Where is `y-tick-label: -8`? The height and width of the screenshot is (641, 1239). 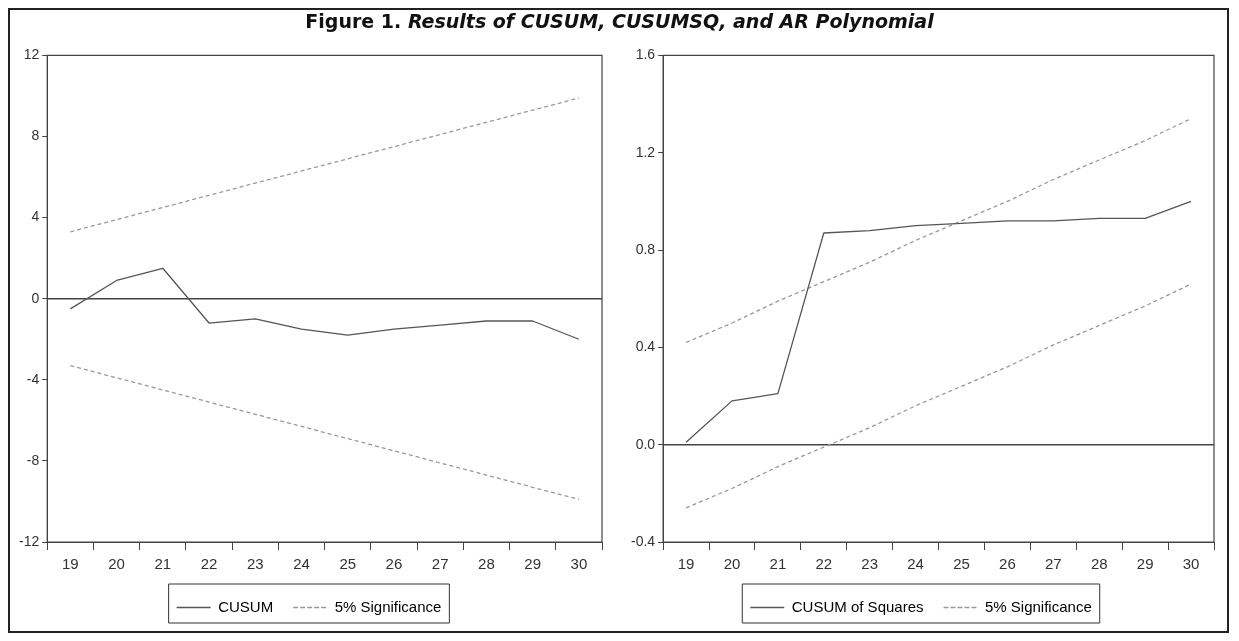 y-tick-label: -8 is located at coordinates (33, 459).